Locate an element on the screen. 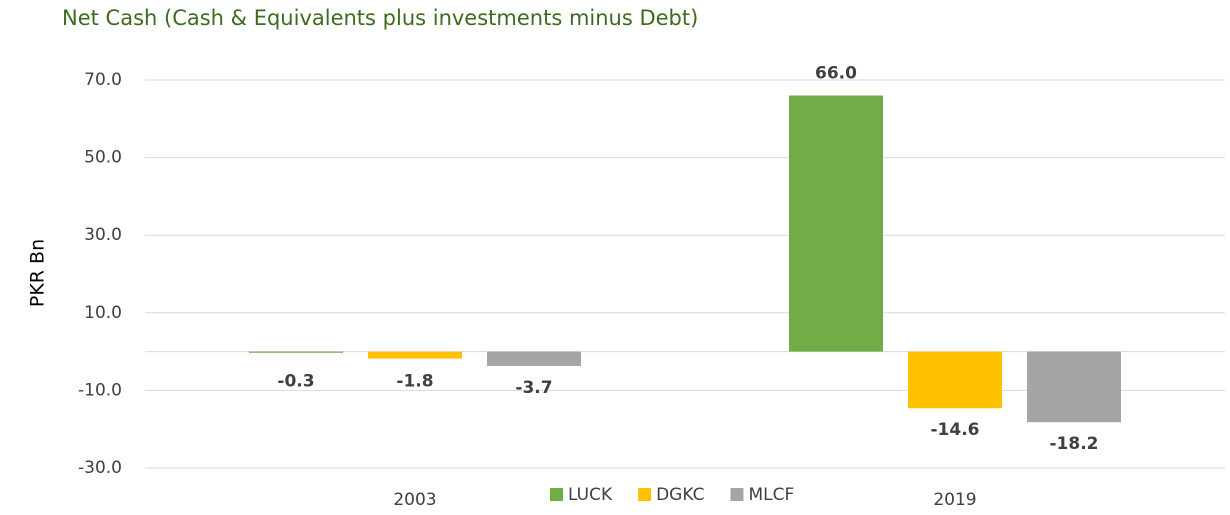 The height and width of the screenshot is (515, 1230). value-label: -0.3 is located at coordinates (295, 382).